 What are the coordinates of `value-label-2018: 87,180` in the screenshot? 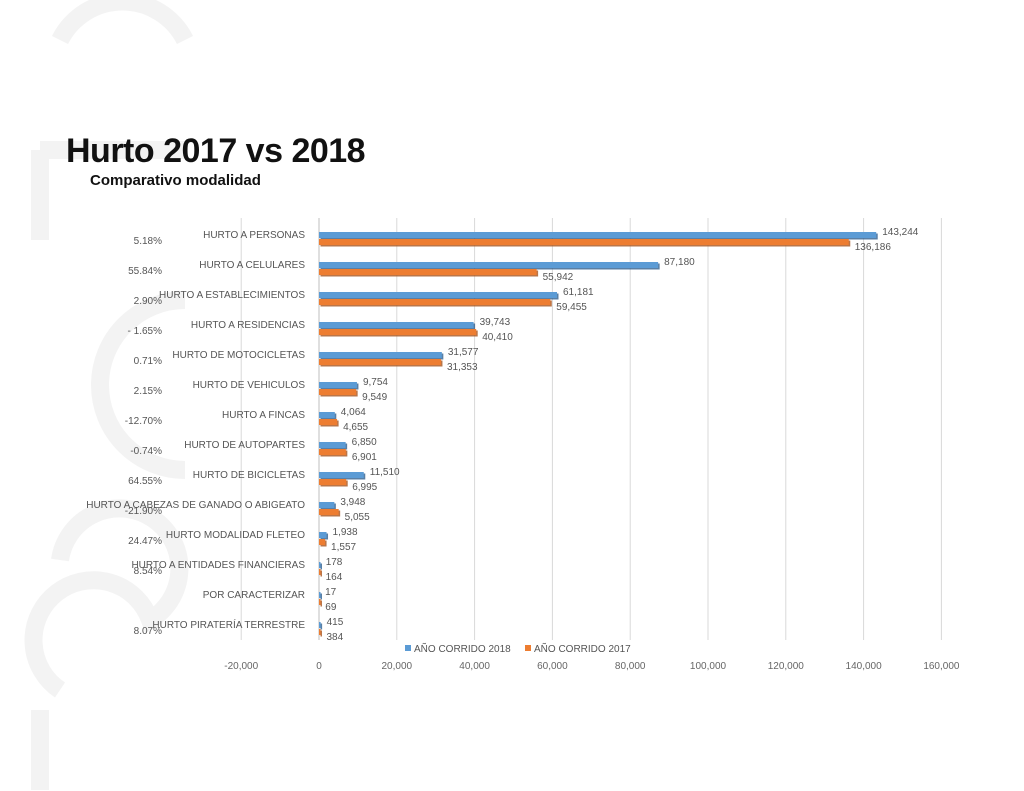 It's located at (679, 262).